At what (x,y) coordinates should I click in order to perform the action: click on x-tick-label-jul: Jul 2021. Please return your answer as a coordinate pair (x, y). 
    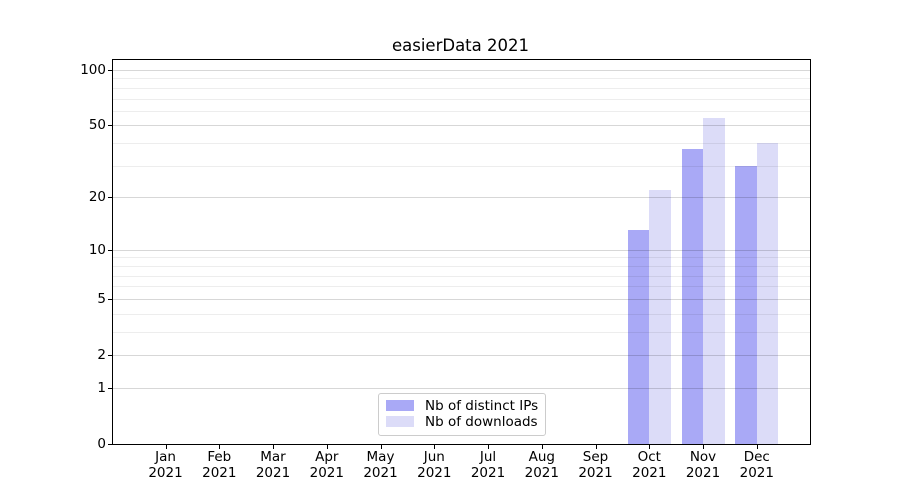
    Looking at the image, I should click on (488, 465).